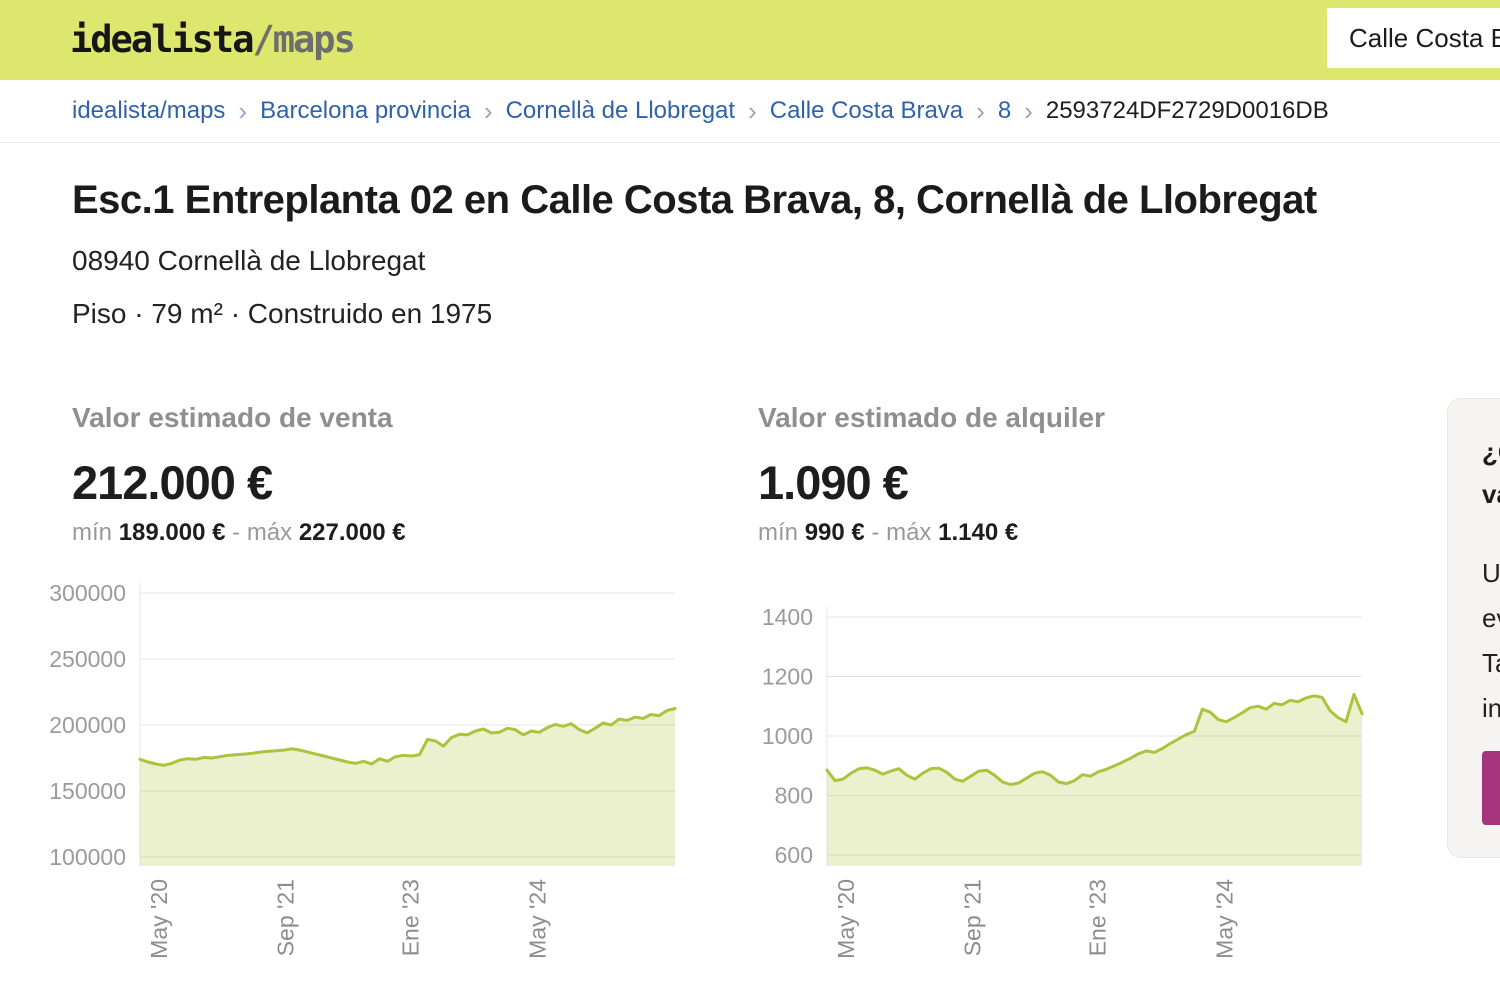  Describe the element at coordinates (834, 532) in the screenshot. I see `rent-min-value: 990 €` at that location.